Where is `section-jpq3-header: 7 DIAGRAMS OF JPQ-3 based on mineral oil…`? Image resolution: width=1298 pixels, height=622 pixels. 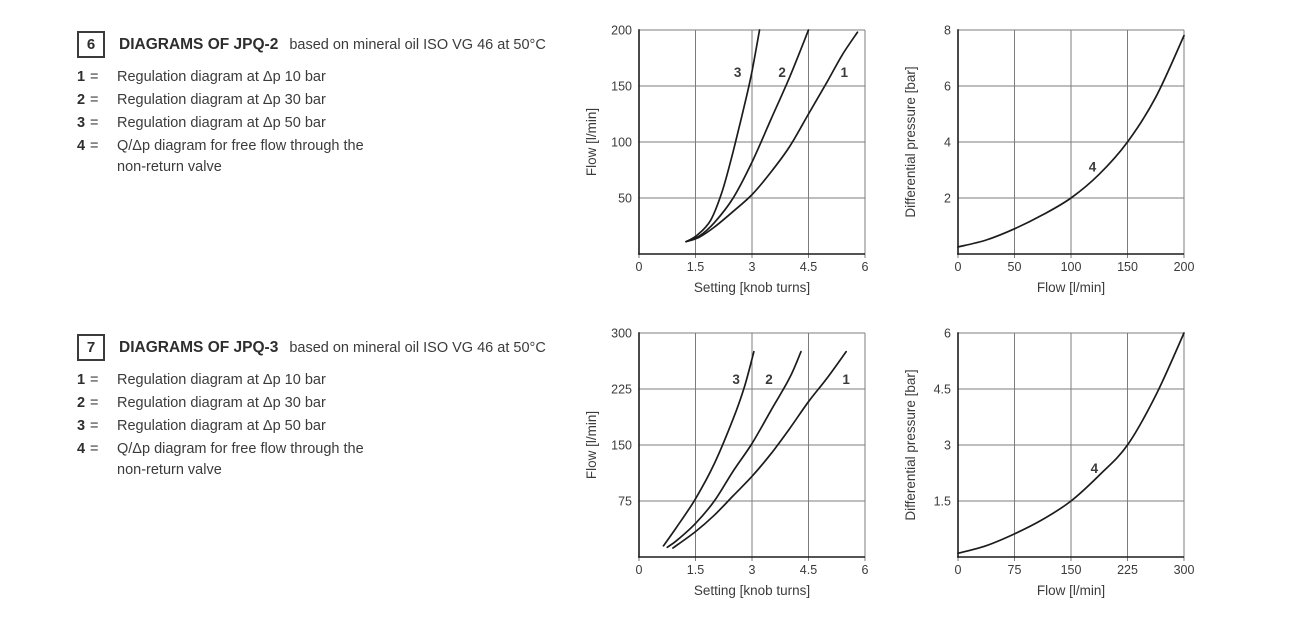 section-jpq3-header: 7 DIAGRAMS OF JPQ-3 based on mineral oil… is located at coordinates (337, 347).